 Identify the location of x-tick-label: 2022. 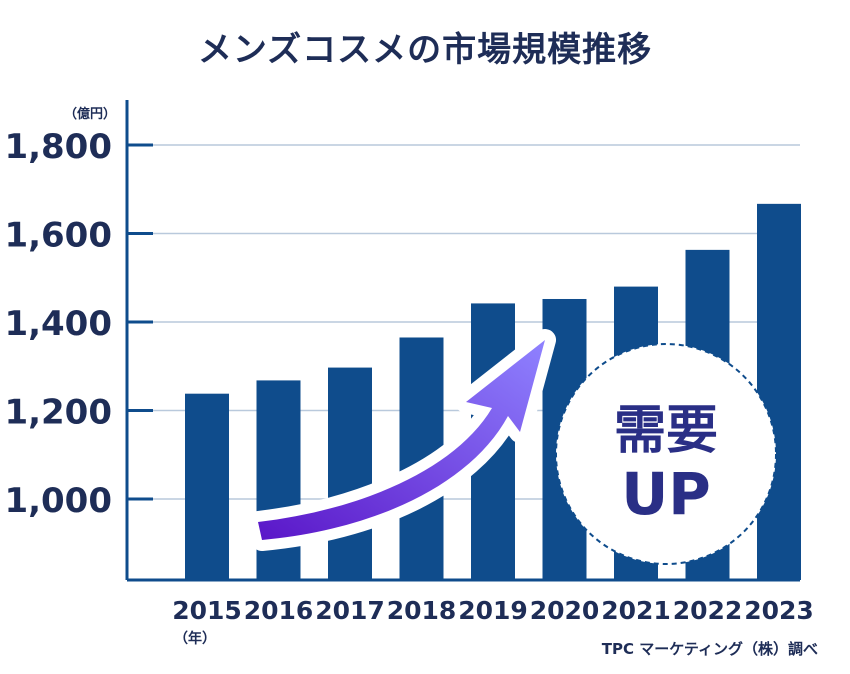
(708, 610).